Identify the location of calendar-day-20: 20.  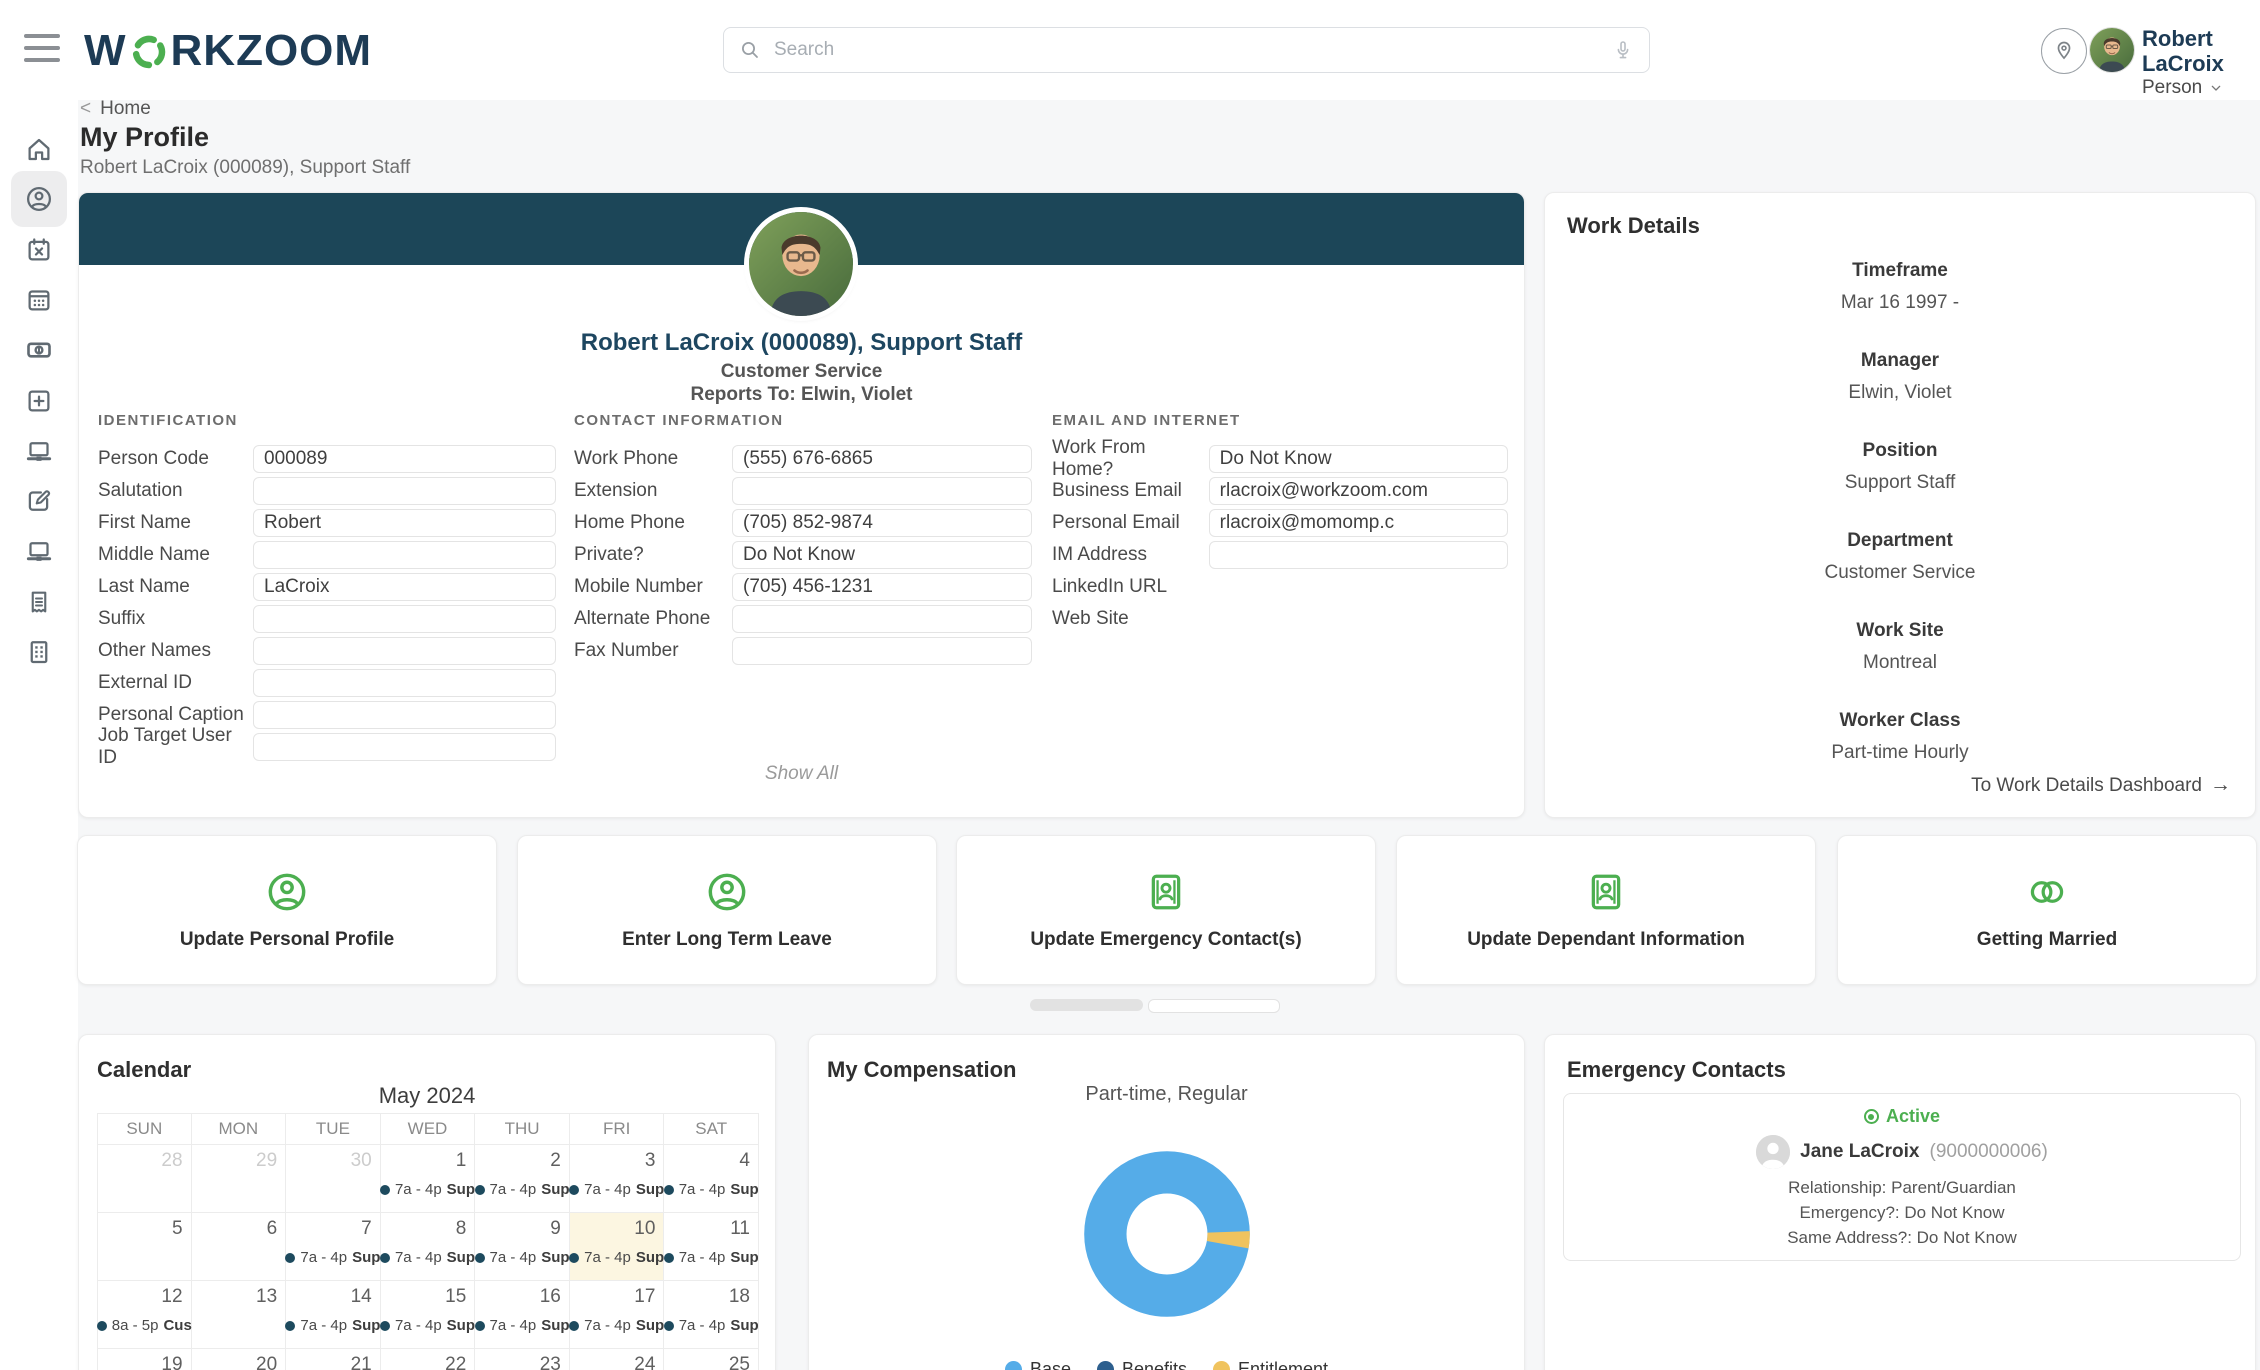
(239, 1359).